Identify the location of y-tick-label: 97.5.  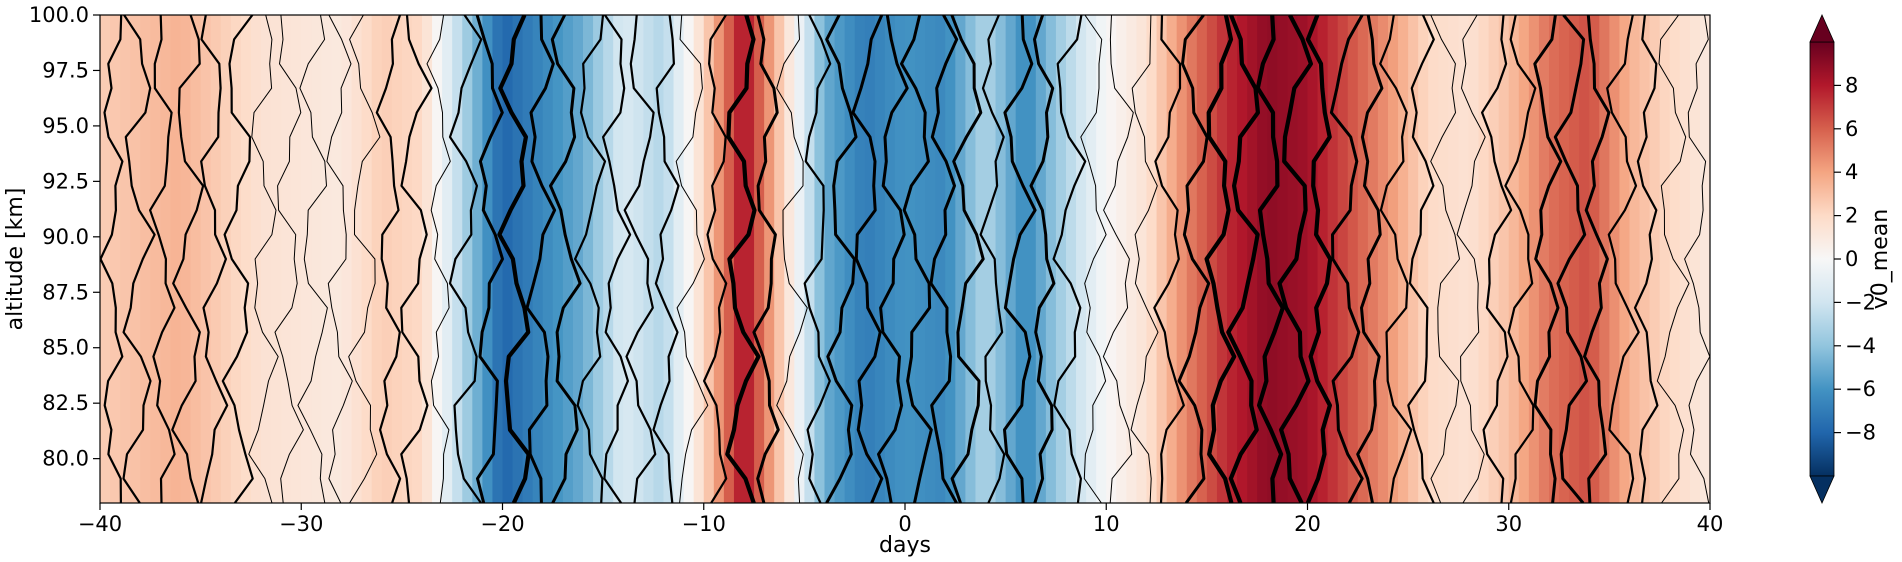
(65, 70).